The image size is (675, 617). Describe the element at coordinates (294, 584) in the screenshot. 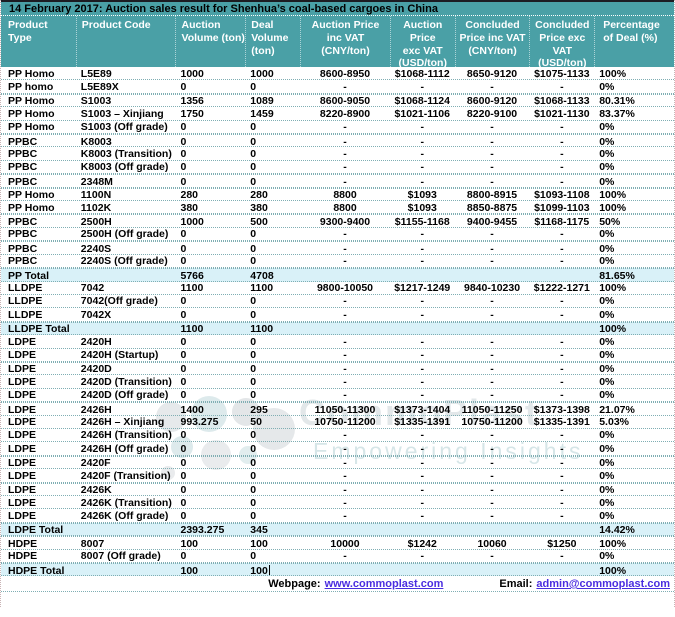

I see `webpage-label: Webpage:` at that location.